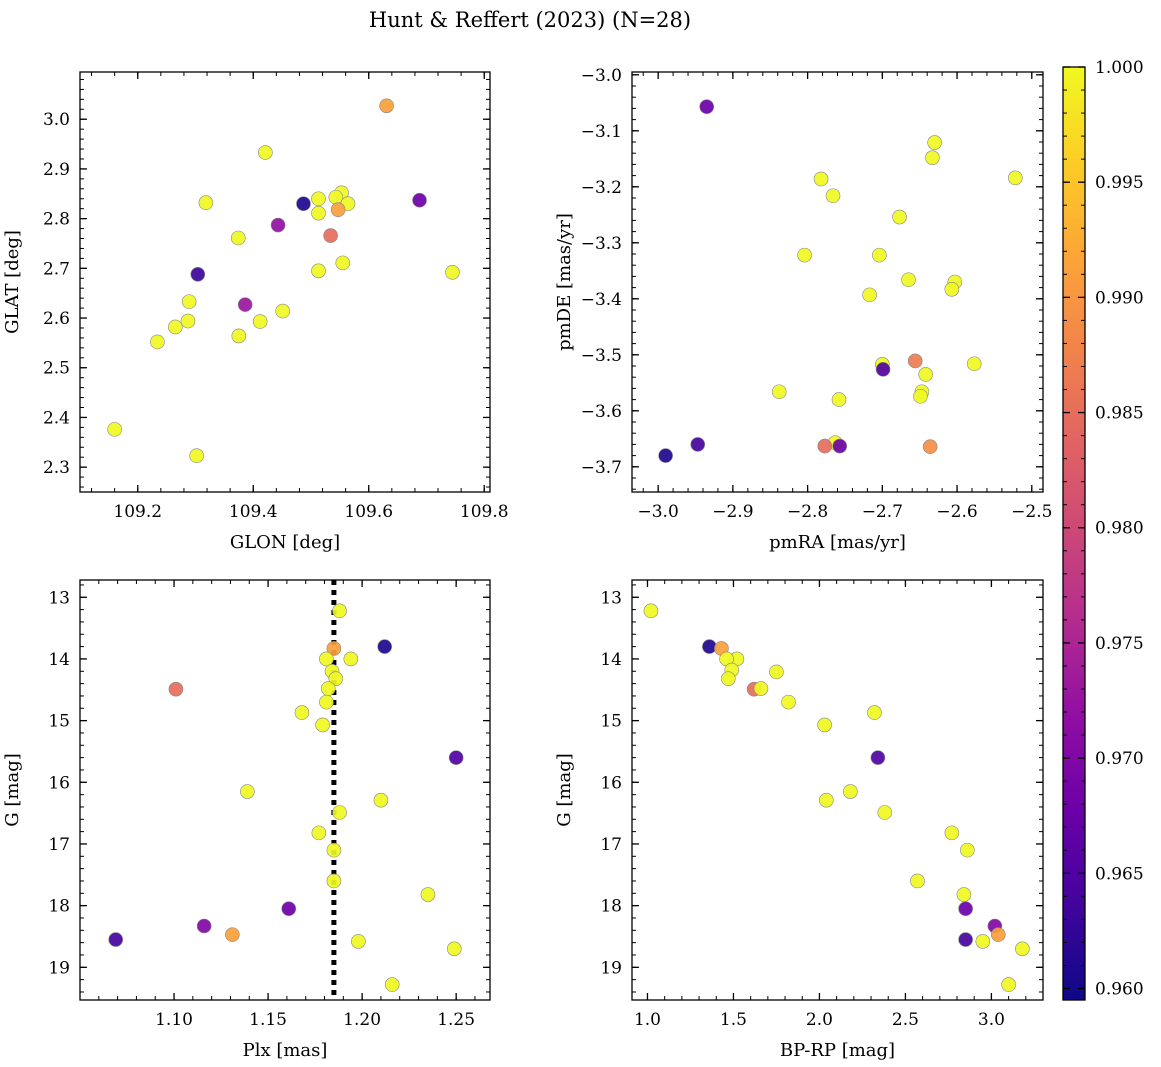 Image resolution: width=1161 pixels, height=1067 pixels. What do you see at coordinates (564, 282) in the screenshot?
I see `y-axis-label: pmDE [mas/yr]` at bounding box center [564, 282].